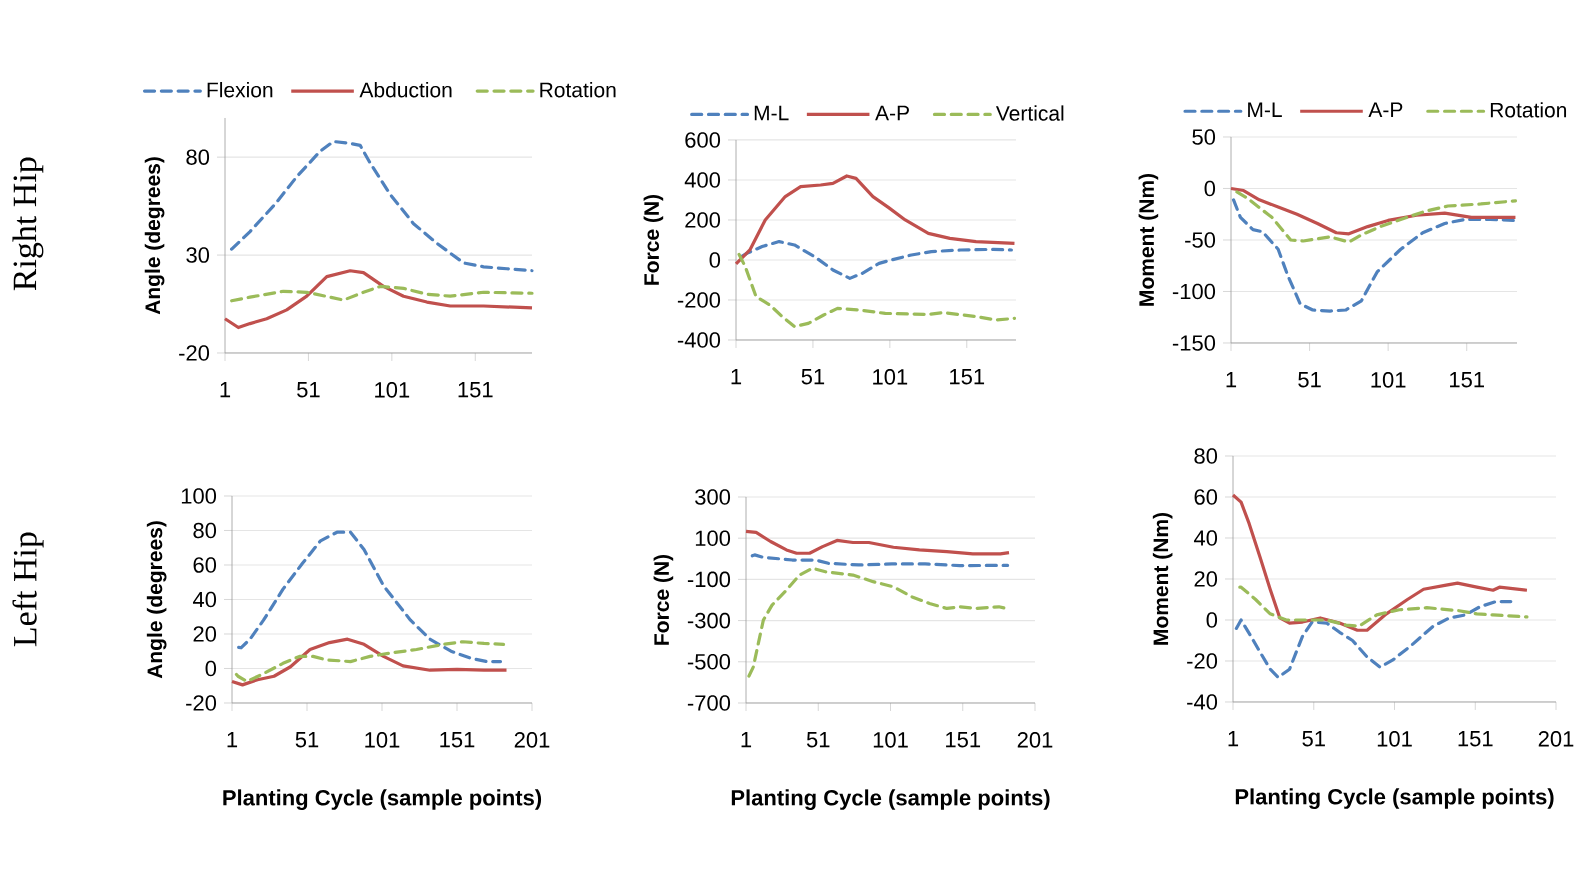 This screenshot has height=881, width=1583. What do you see at coordinates (1204, 137) in the screenshot?
I see `y-tick-label: 50` at bounding box center [1204, 137].